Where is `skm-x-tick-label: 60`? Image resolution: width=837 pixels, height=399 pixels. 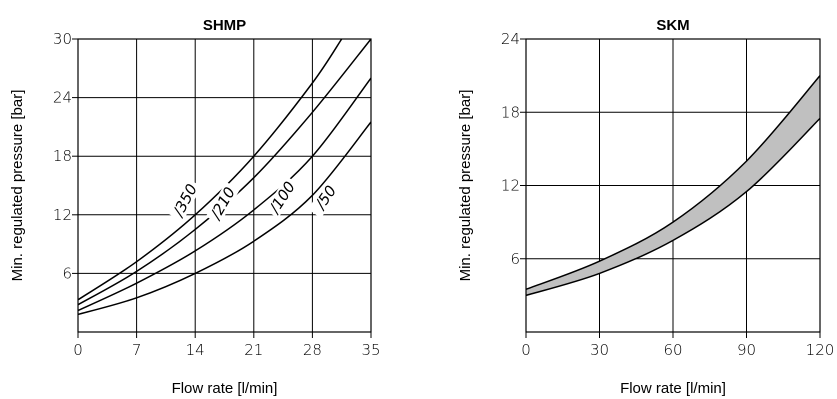 skm-x-tick-label: 60 is located at coordinates (672, 350).